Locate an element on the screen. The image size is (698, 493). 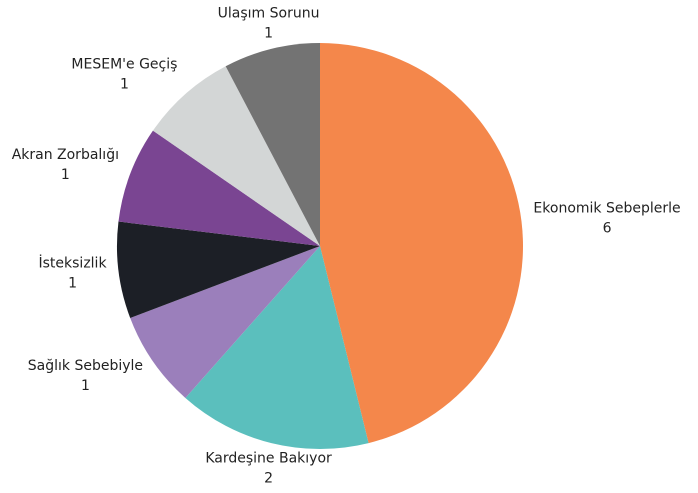
slice-label: Ekonomik Sebeplerle is located at coordinates (606, 208).